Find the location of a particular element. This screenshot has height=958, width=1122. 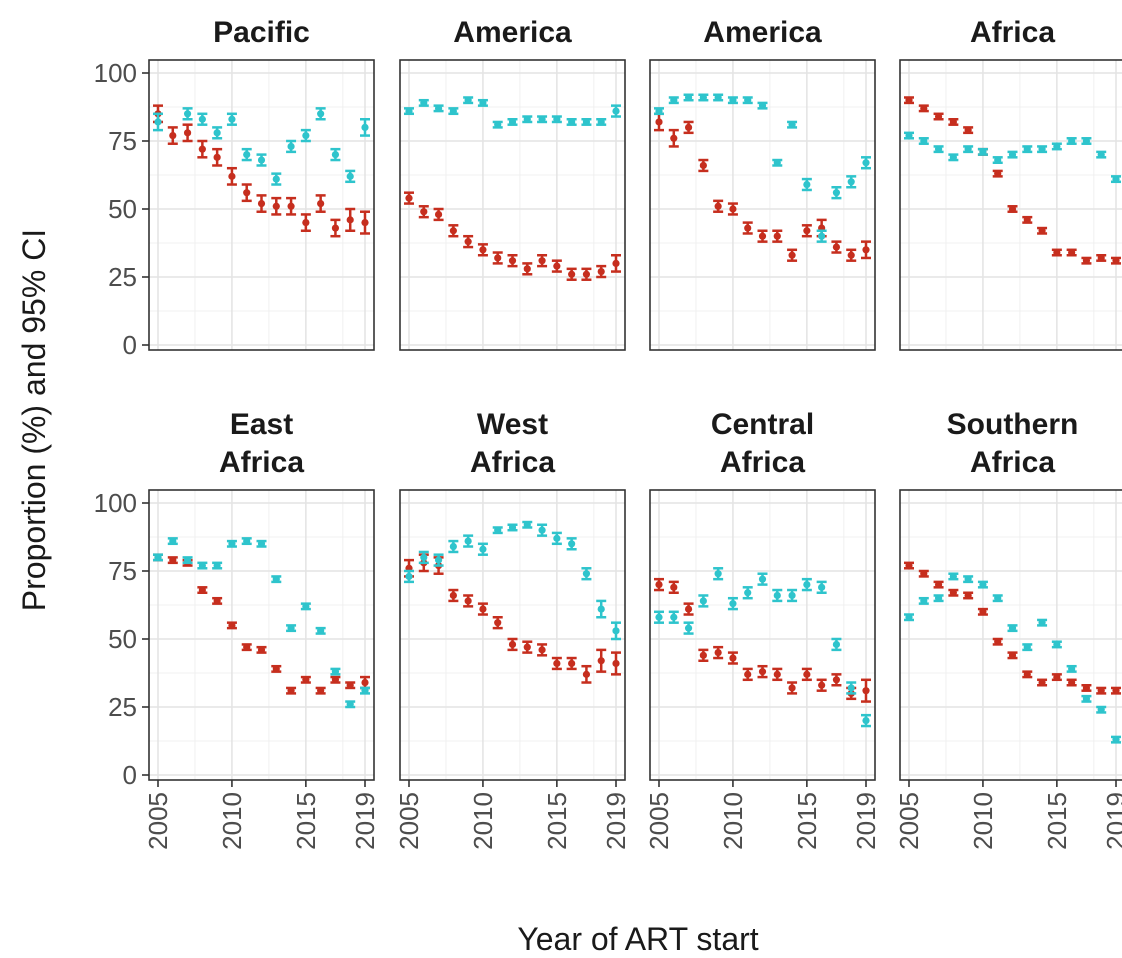

facet-title: Pacific is located at coordinates (261, 32).